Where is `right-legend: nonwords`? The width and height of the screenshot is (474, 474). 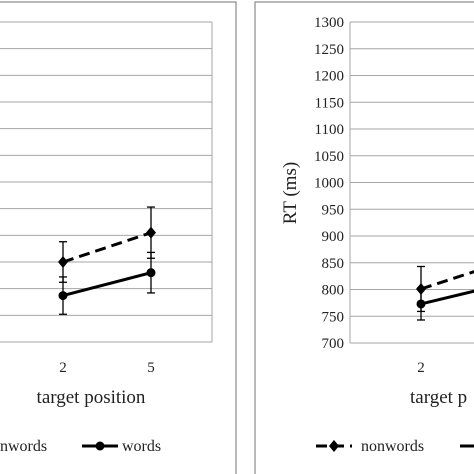 right-legend: nonwords is located at coordinates (395, 446).